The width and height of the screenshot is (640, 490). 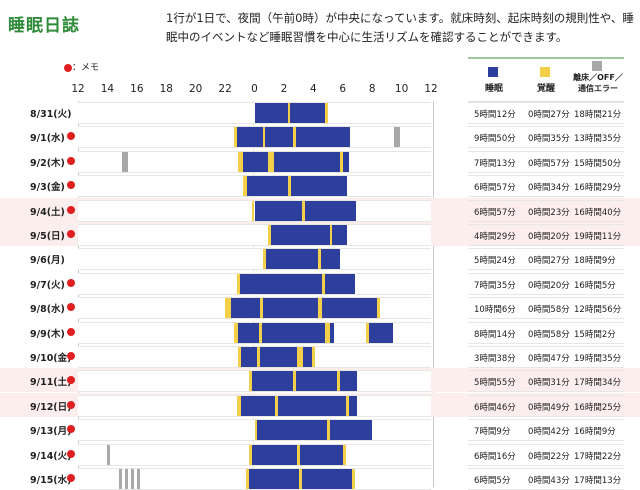 What do you see at coordinates (595, 261) in the screenshot?
I see `summary-off-duration: 18時間9分` at bounding box center [595, 261].